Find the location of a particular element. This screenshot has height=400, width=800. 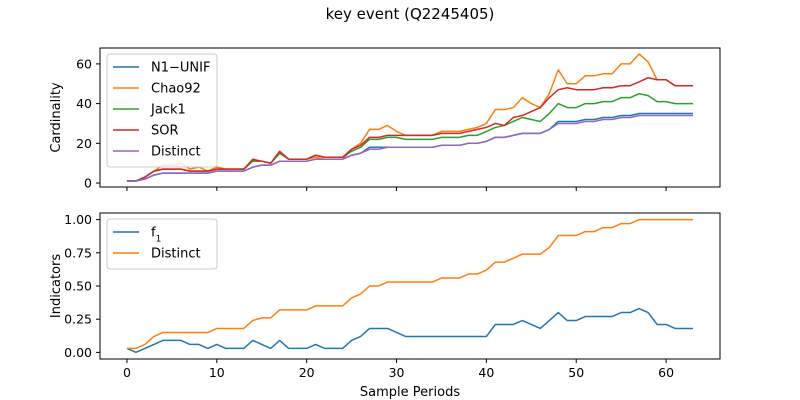

legend: f1 Distinct is located at coordinates (162, 244).